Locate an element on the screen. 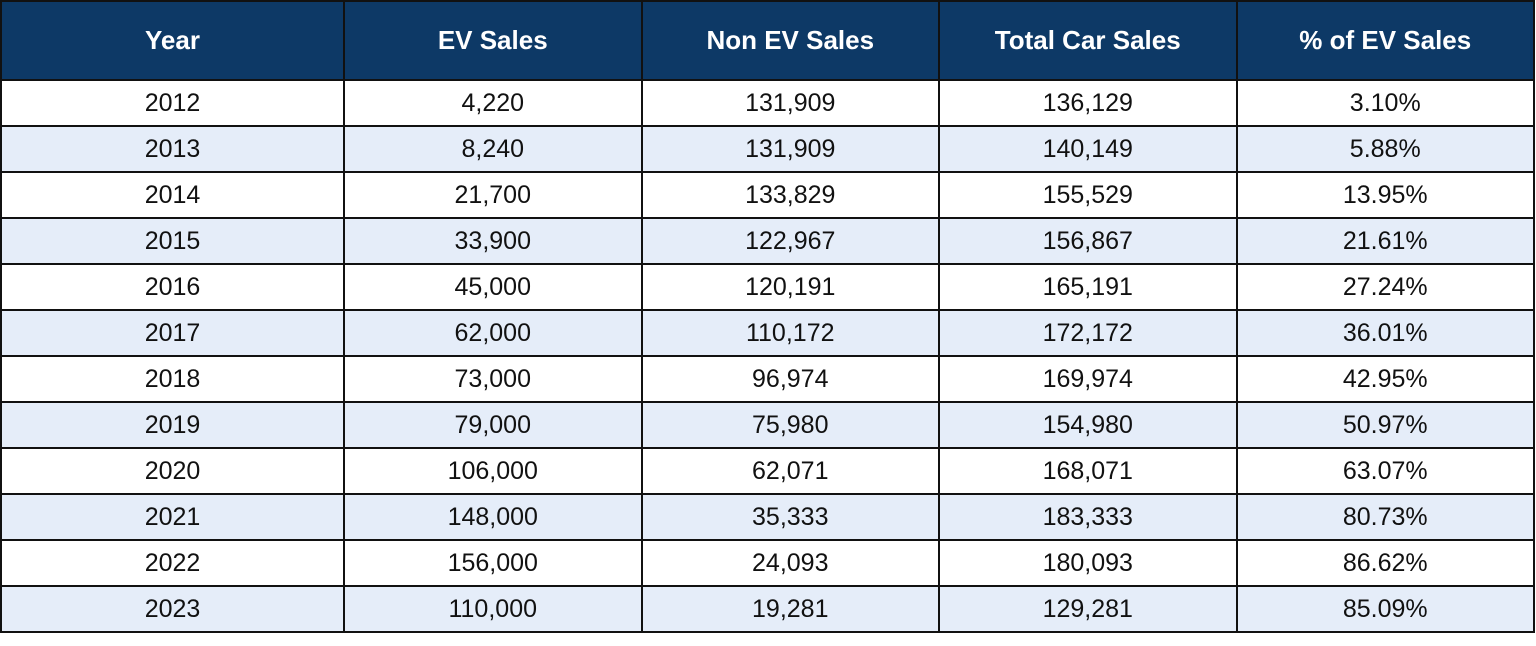  table-cell: 168,071 is located at coordinates (1088, 471).